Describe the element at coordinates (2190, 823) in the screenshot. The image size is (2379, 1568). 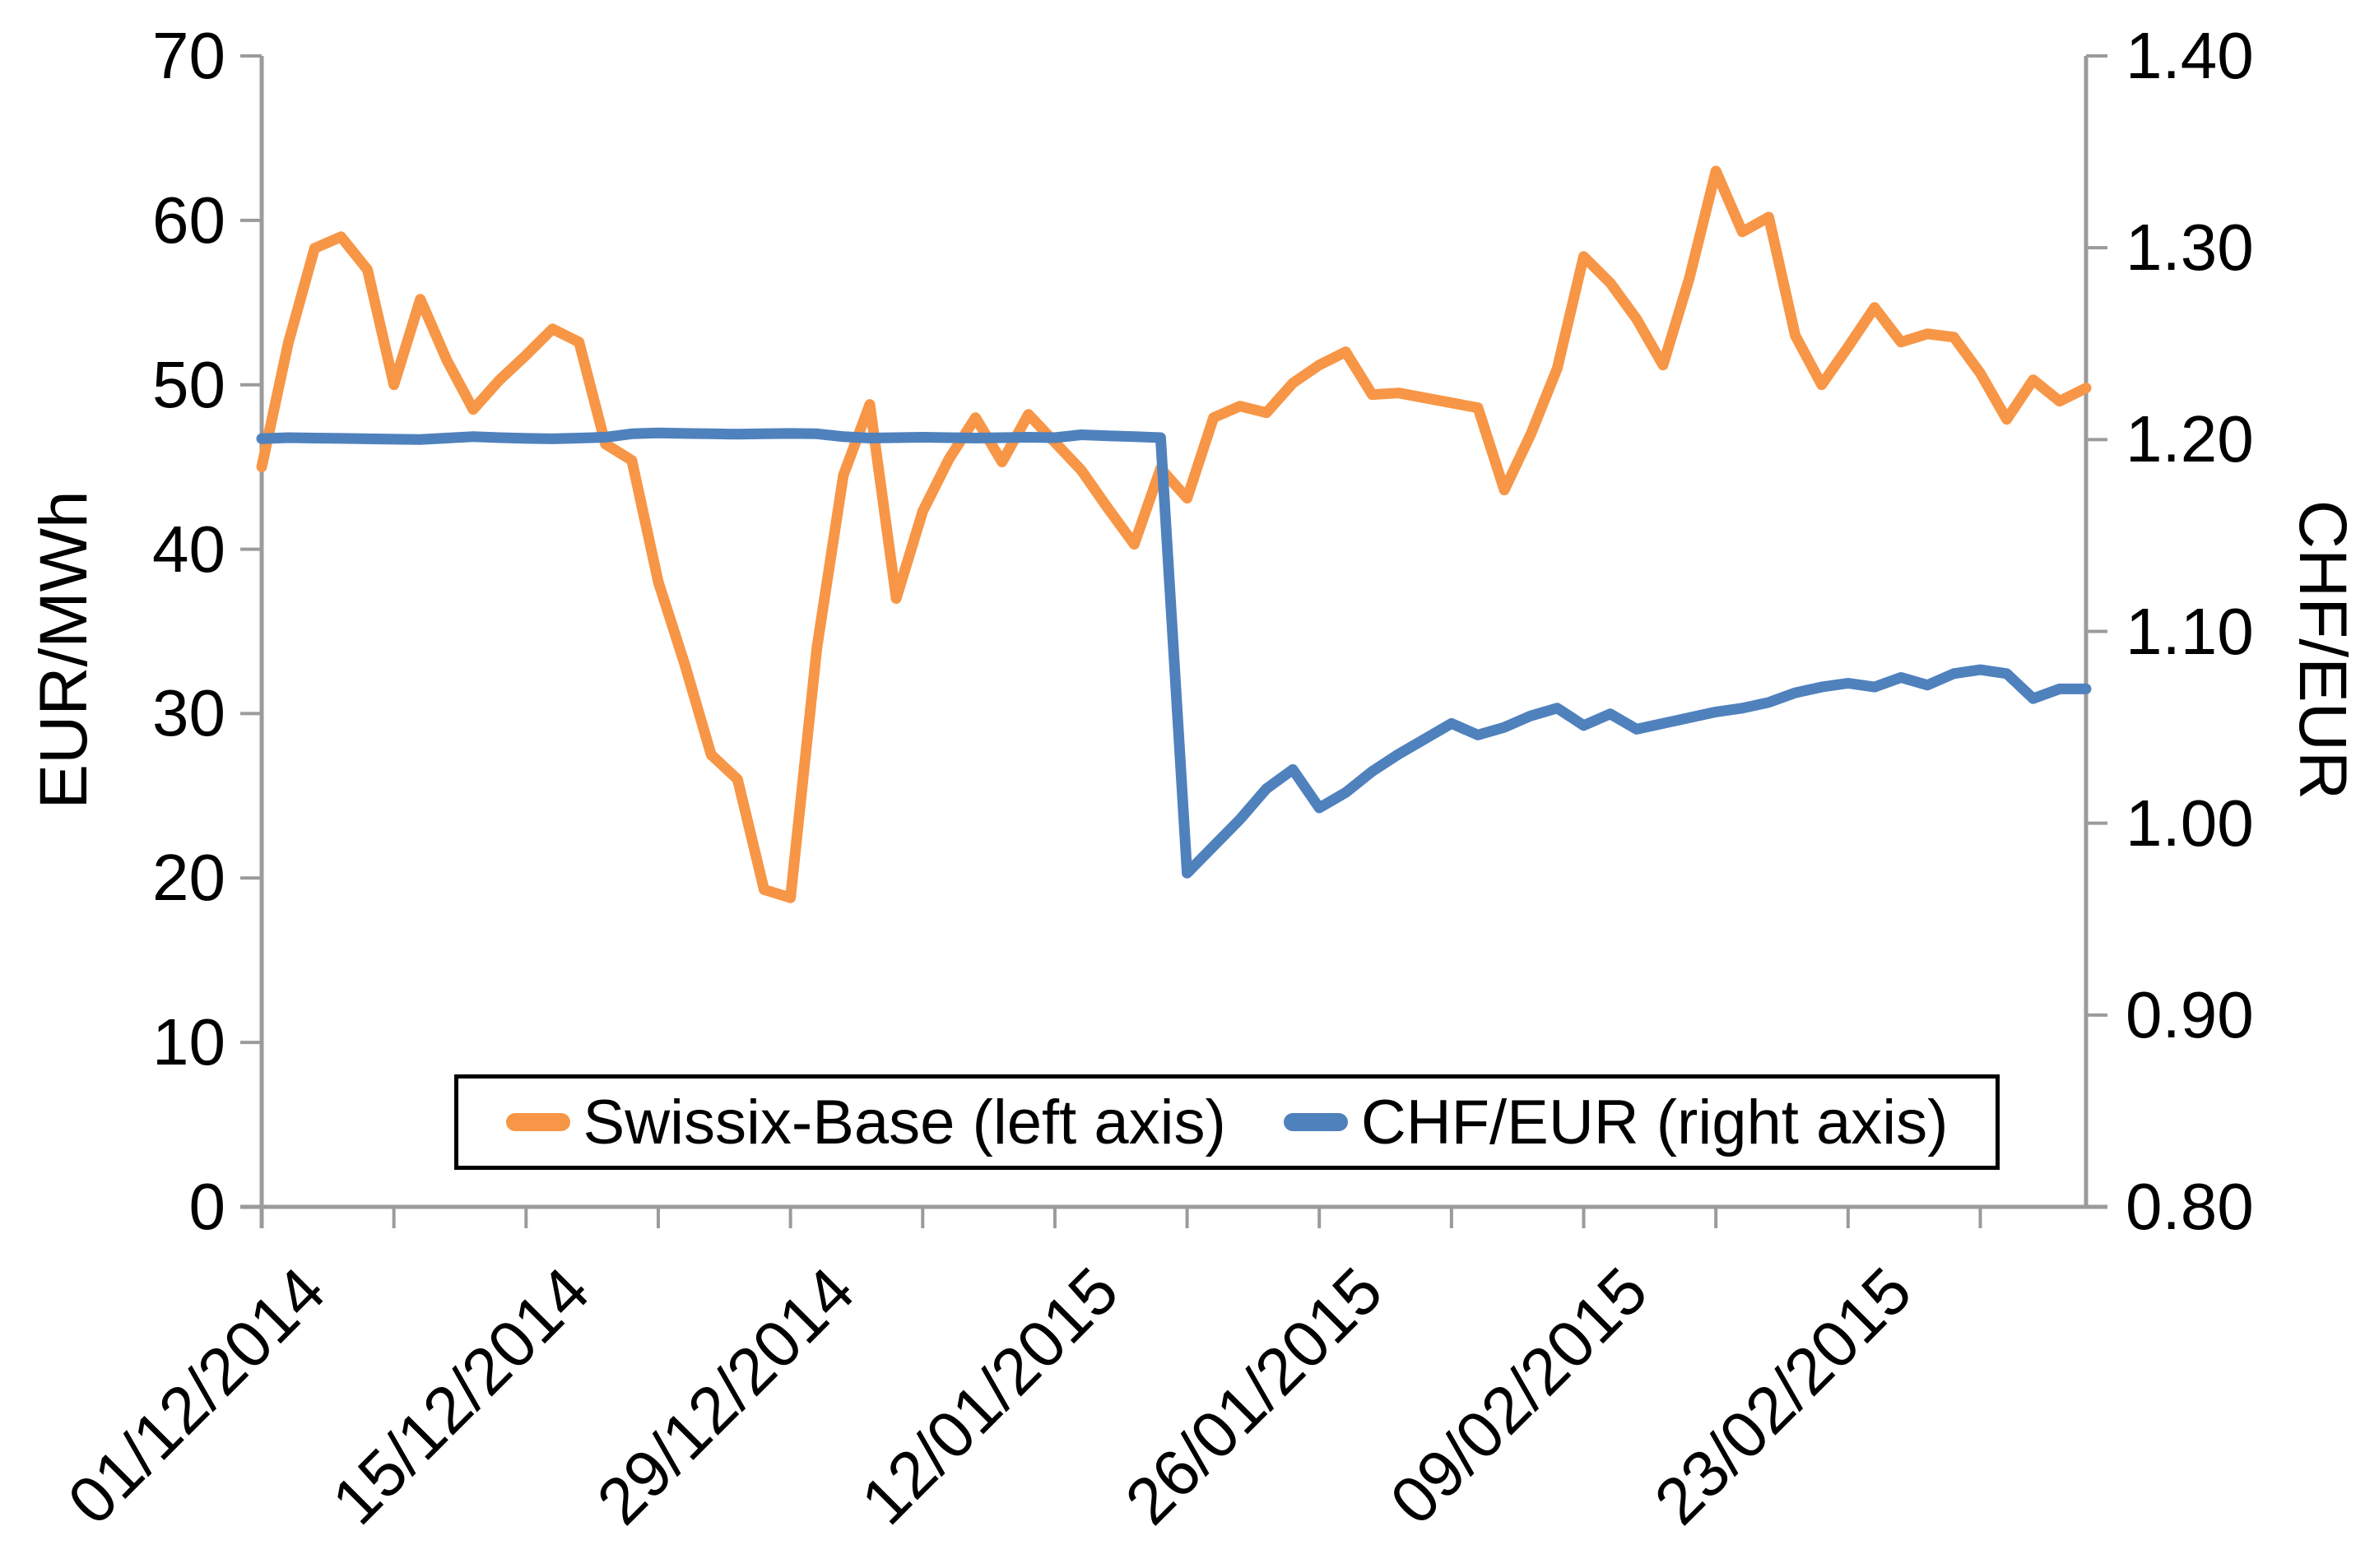
I see `right-axis-tick-label: 1.00` at that location.